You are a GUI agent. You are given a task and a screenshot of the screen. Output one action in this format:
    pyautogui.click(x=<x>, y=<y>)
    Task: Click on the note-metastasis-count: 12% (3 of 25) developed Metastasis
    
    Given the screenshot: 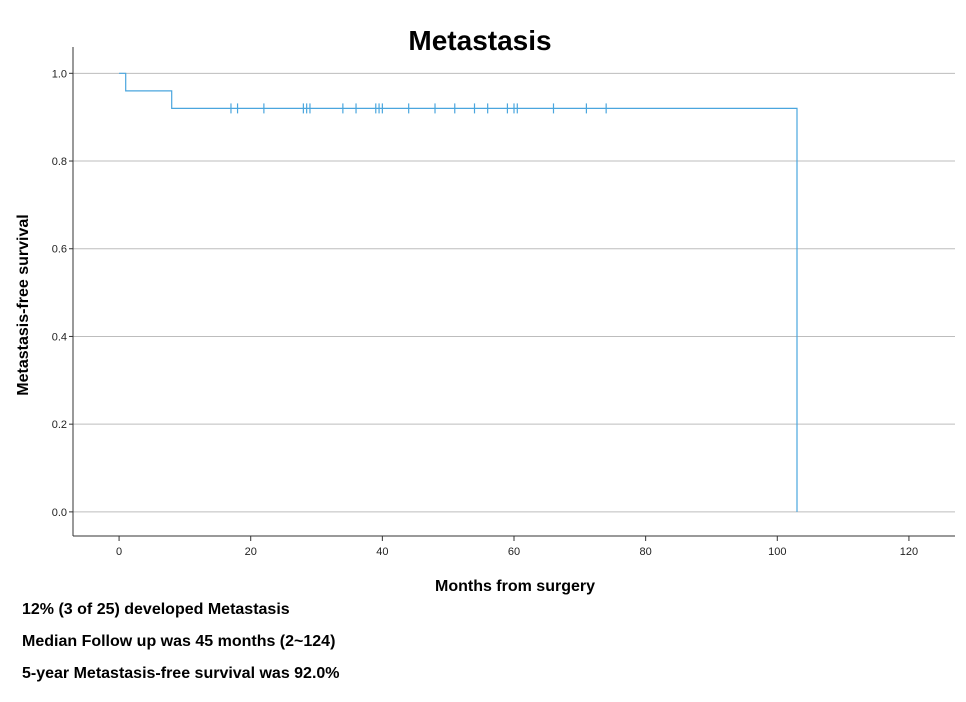 What is the action you would take?
    pyautogui.click(x=156, y=609)
    